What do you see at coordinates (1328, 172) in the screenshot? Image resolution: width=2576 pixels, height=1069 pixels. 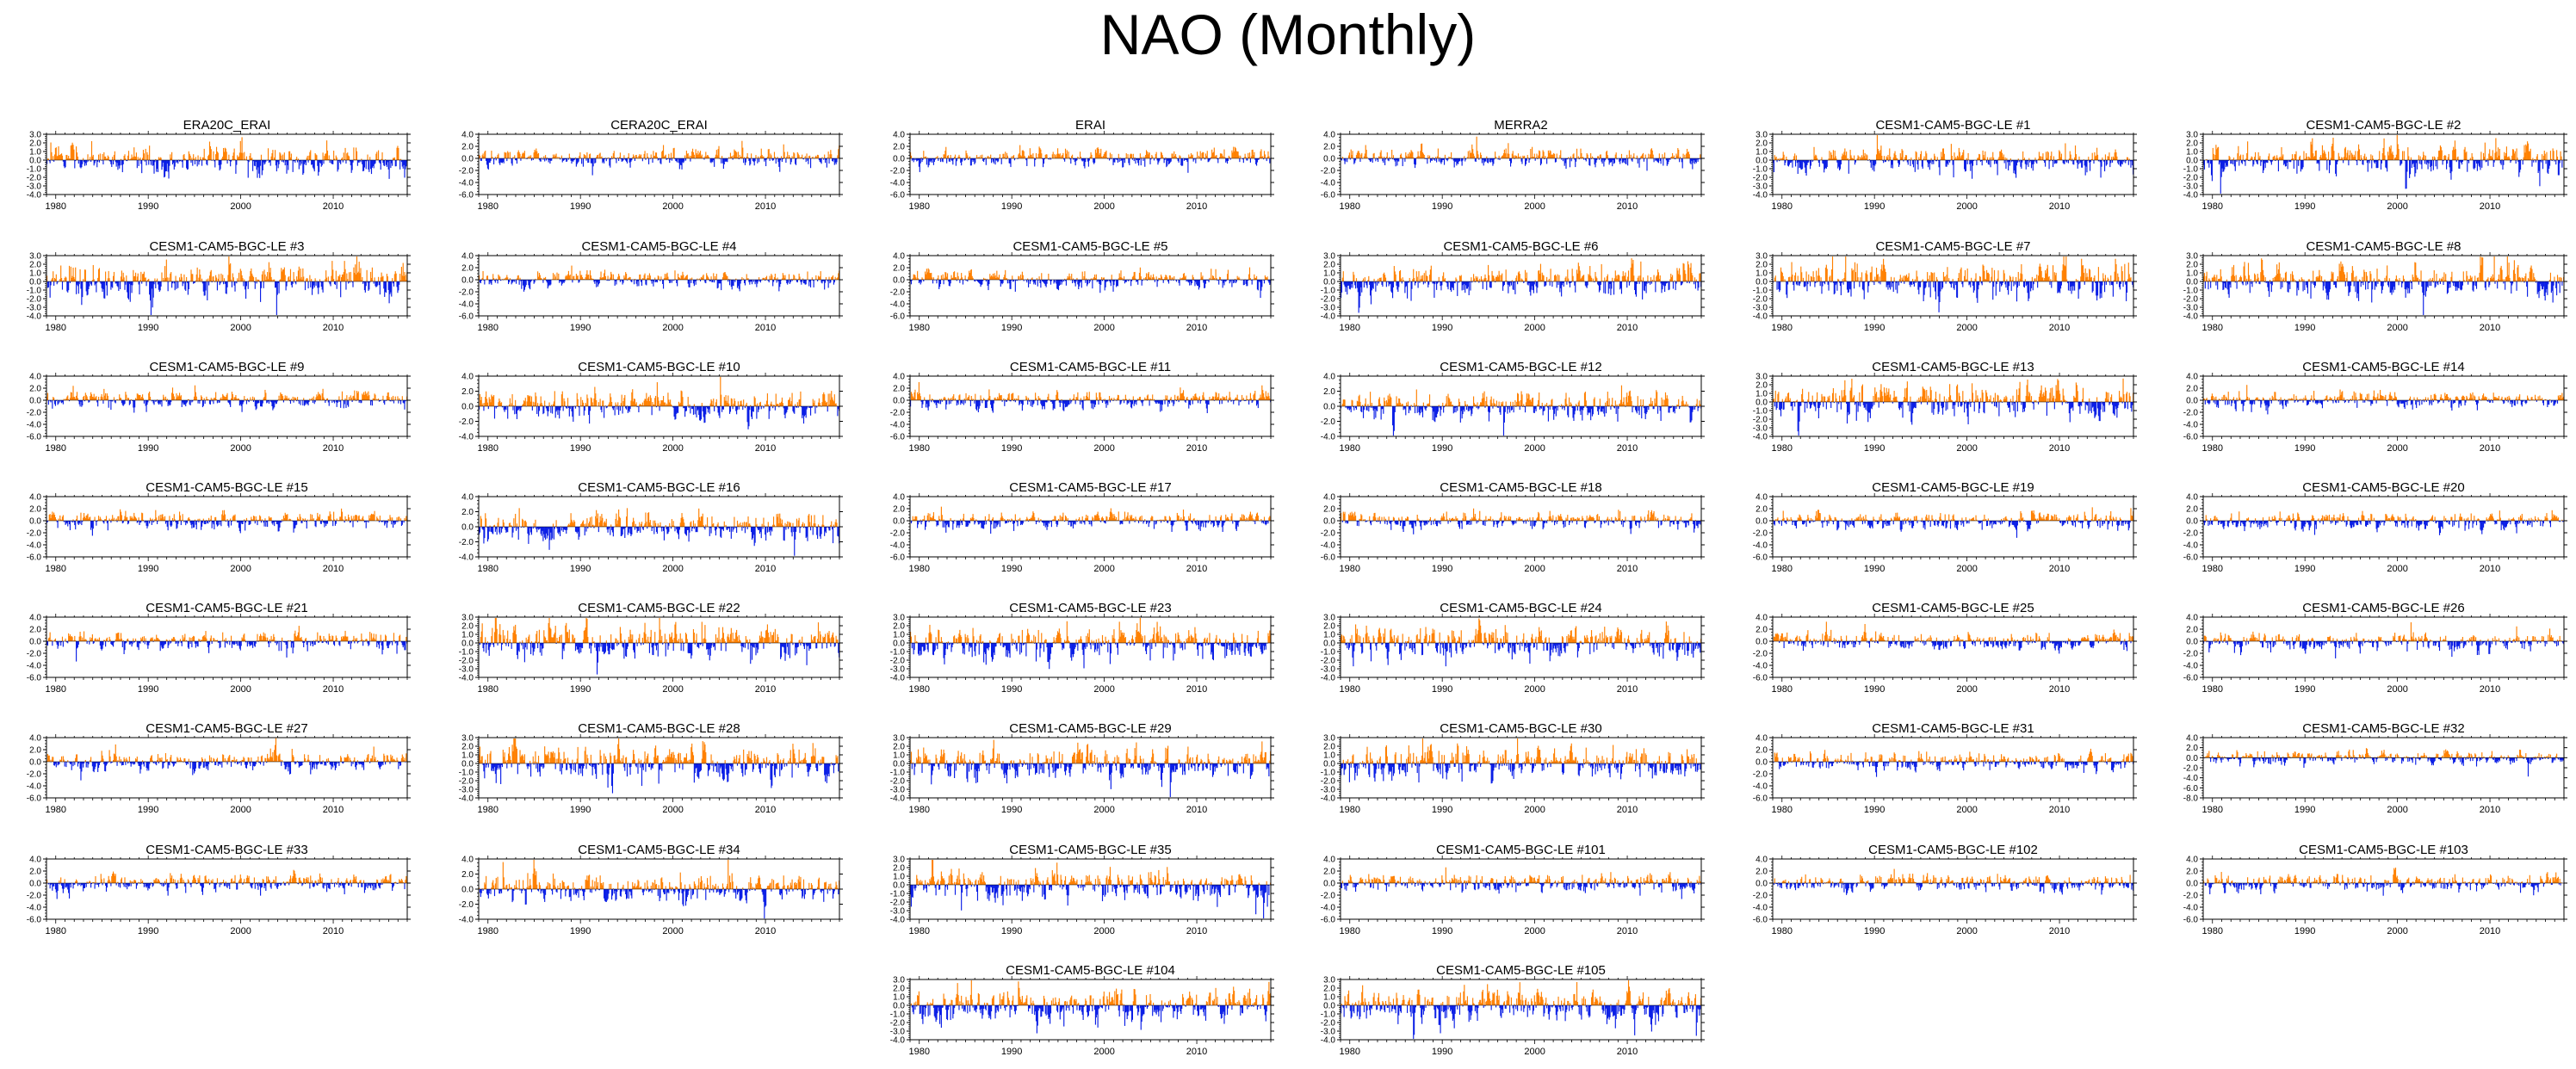 I see `y-tick-label: -2.0` at bounding box center [1328, 172].